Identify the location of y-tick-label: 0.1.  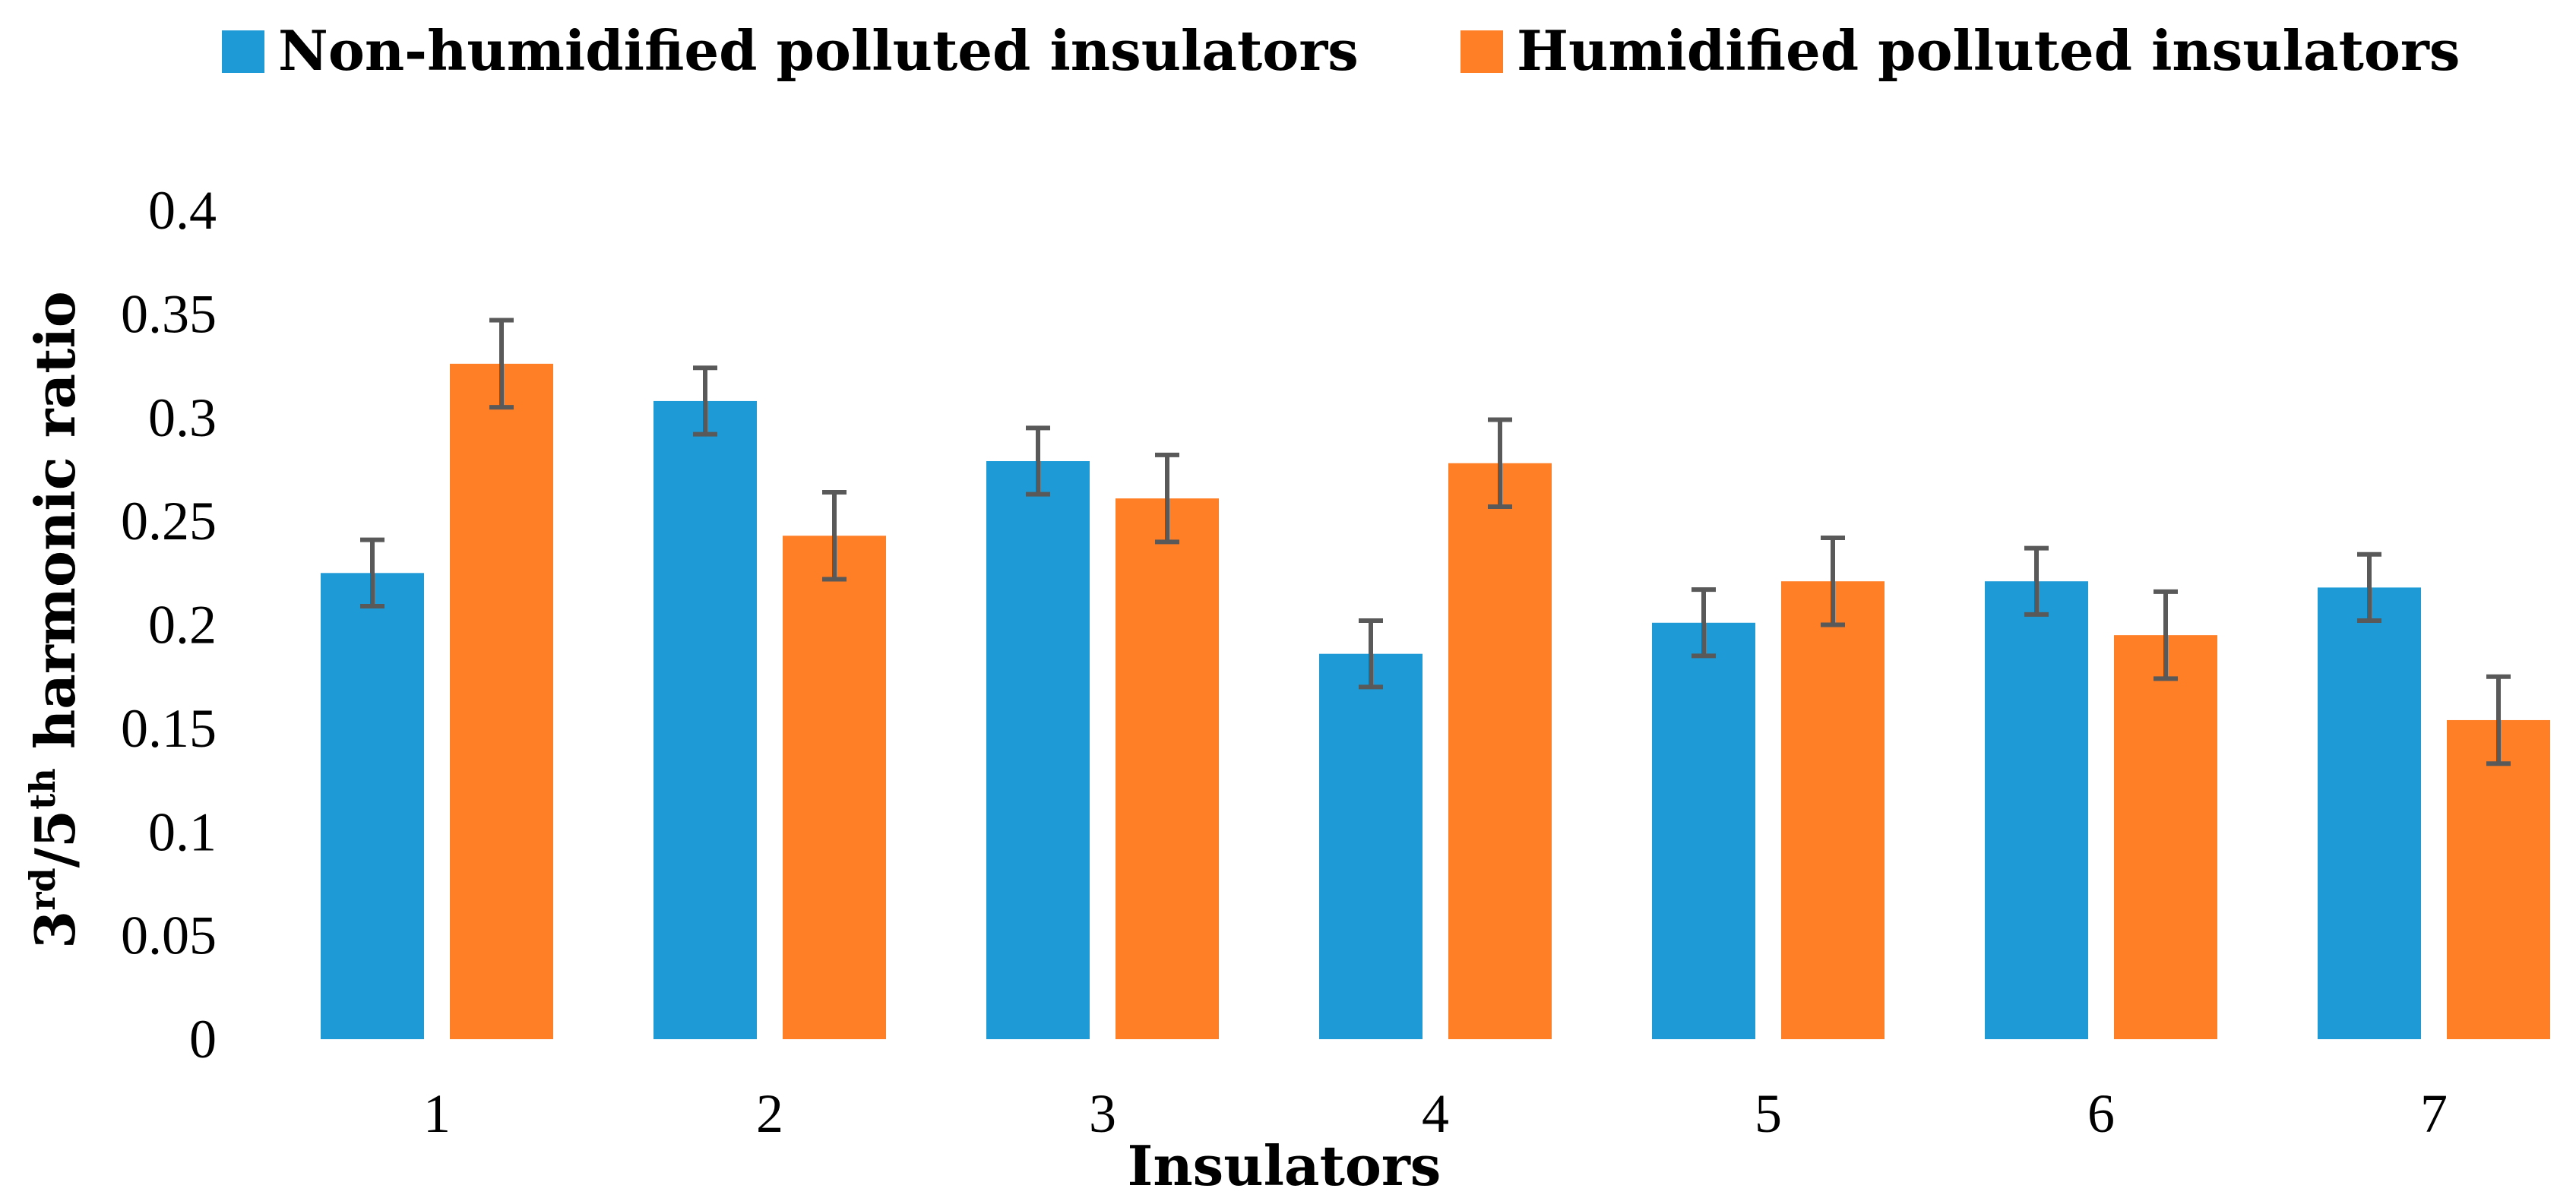
(182, 831).